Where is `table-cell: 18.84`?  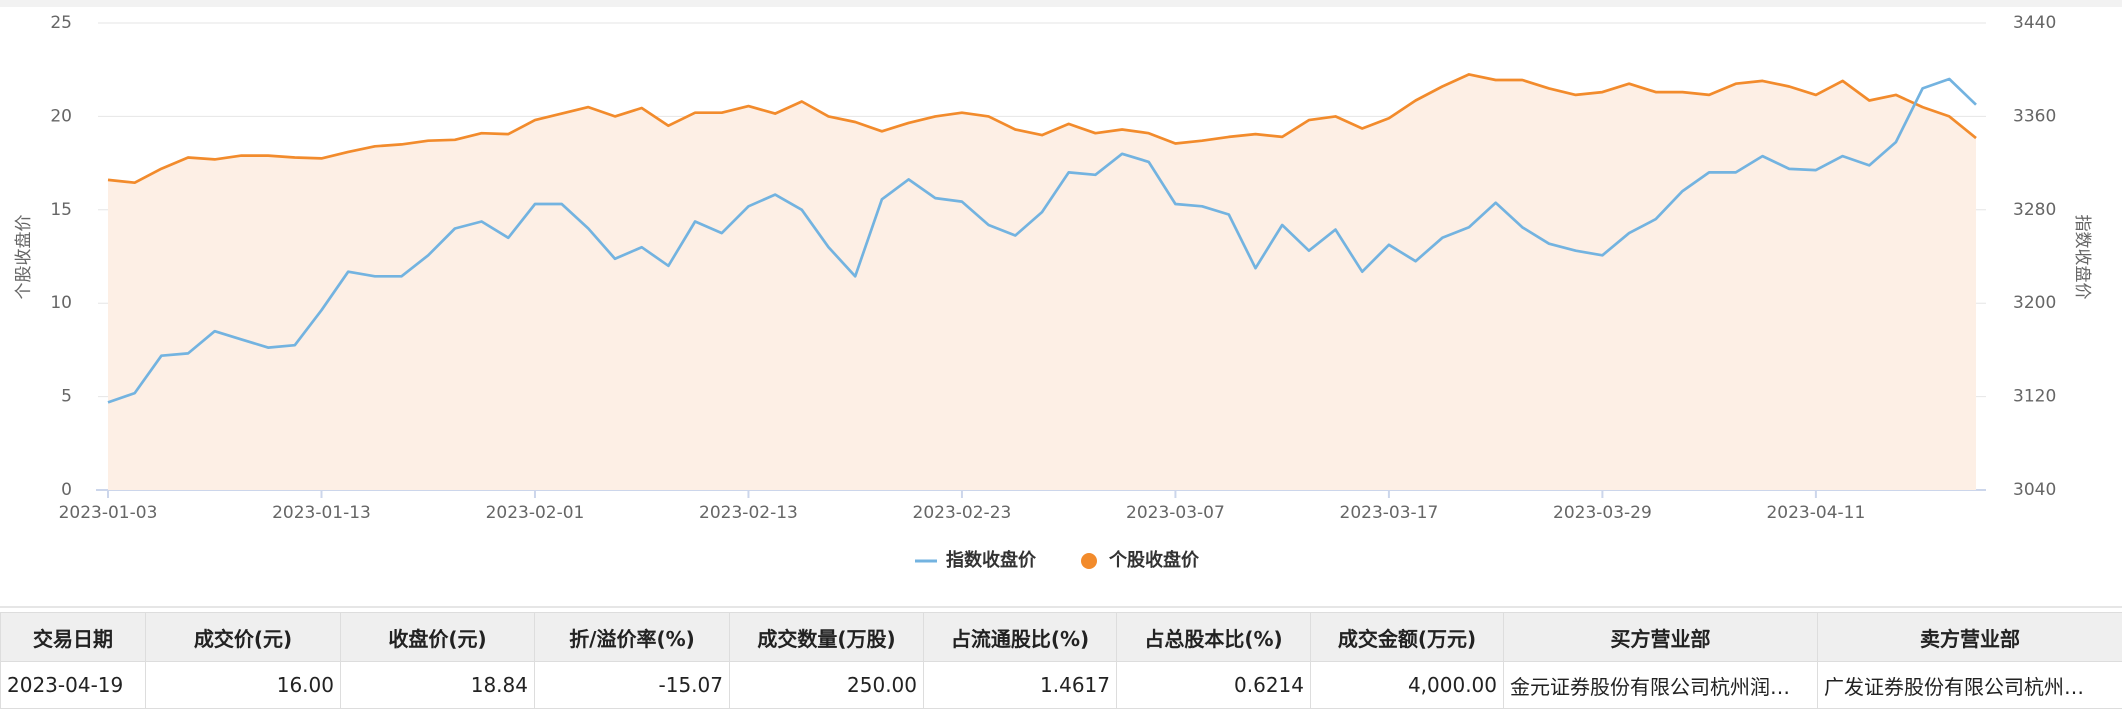
table-cell: 18.84 is located at coordinates (438, 685).